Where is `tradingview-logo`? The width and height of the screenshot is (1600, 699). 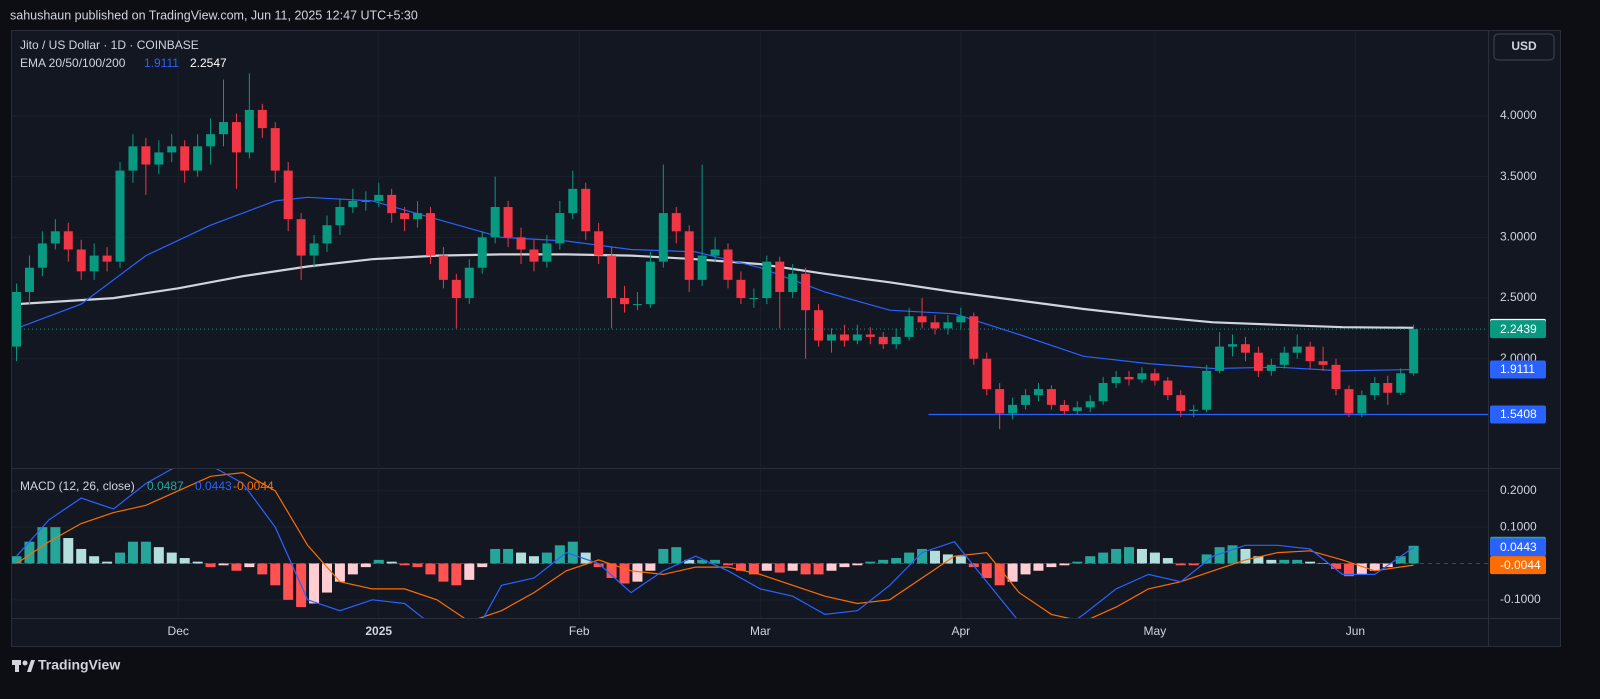
tradingview-logo is located at coordinates (23, 666).